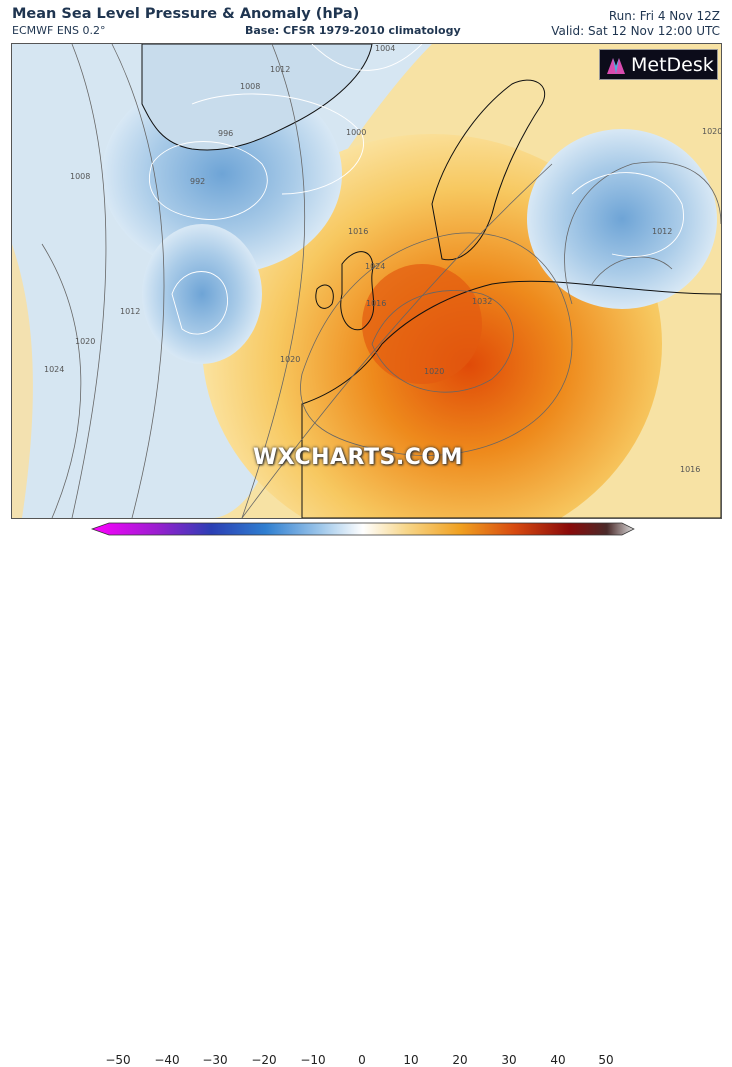 This screenshot has height=1067, width=732. Describe the element at coordinates (664, 16) in the screenshot. I see `run-time: Run: Fri 4 Nov 12Z` at that location.